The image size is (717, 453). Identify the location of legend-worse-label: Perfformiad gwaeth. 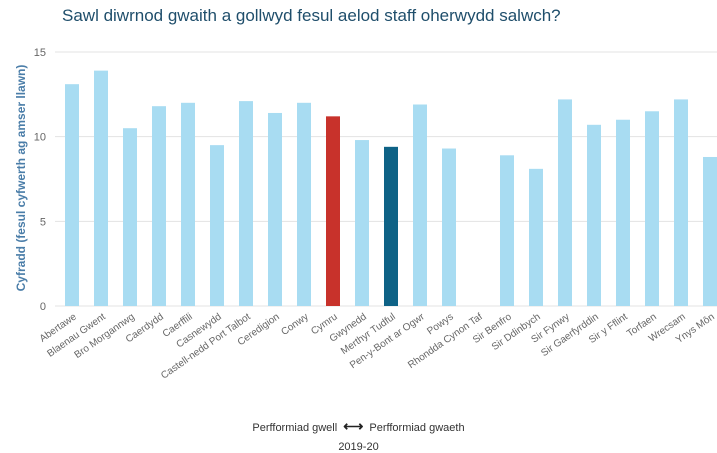
(417, 428).